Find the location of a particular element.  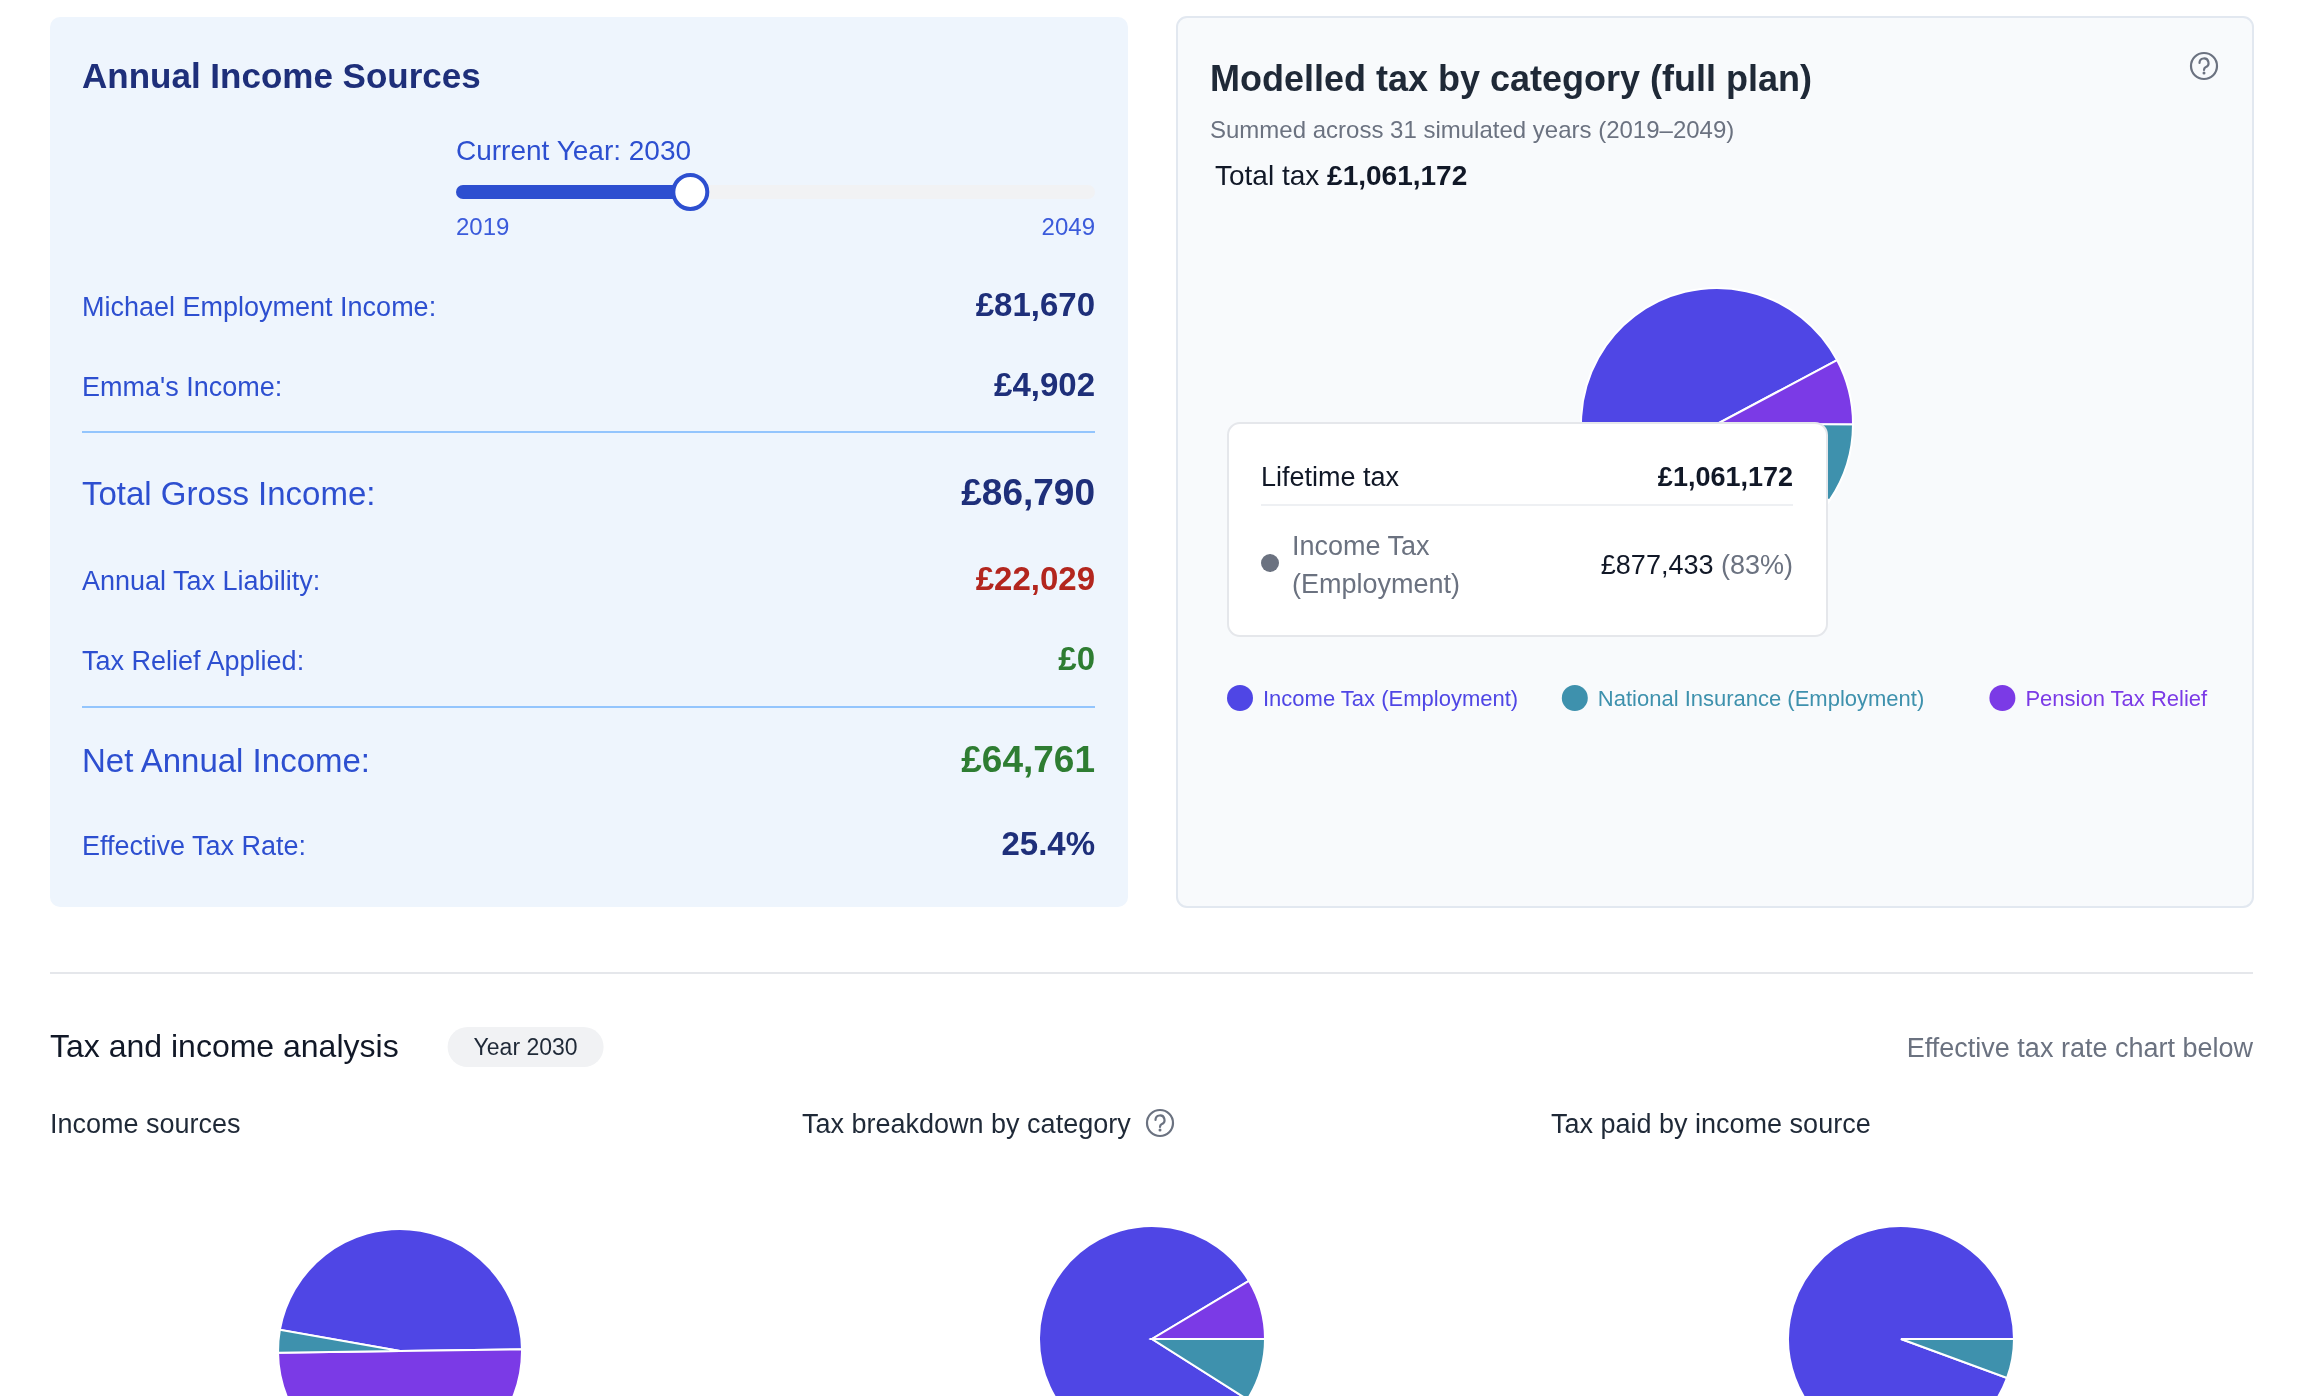

text: 2019 is located at coordinates (483, 226).